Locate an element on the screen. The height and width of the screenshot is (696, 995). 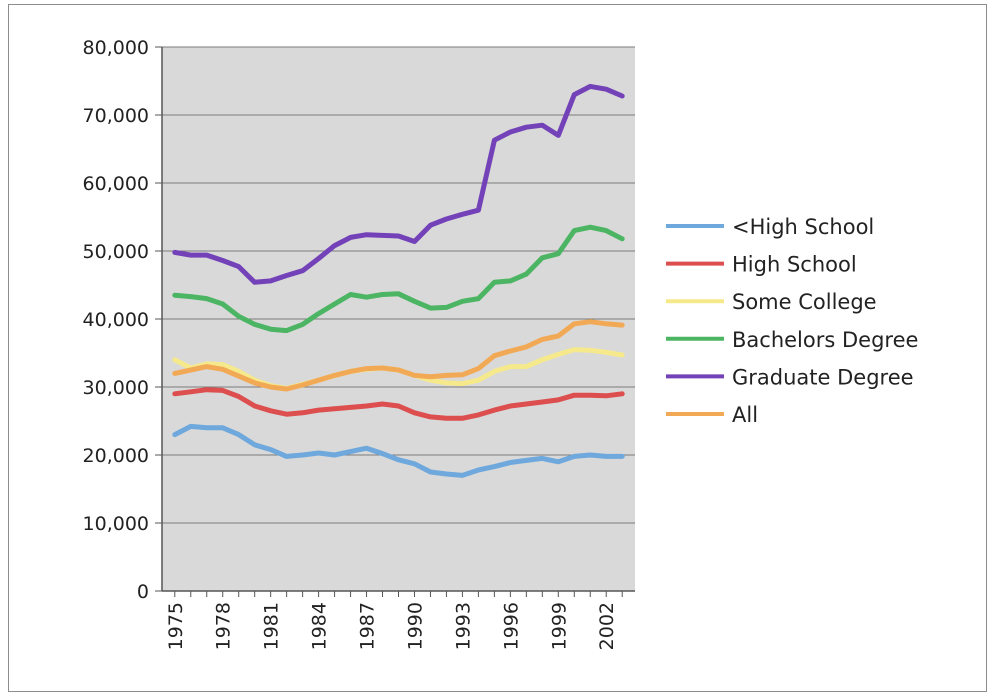
x-tick-label: 1990 is located at coordinates (415, 626).